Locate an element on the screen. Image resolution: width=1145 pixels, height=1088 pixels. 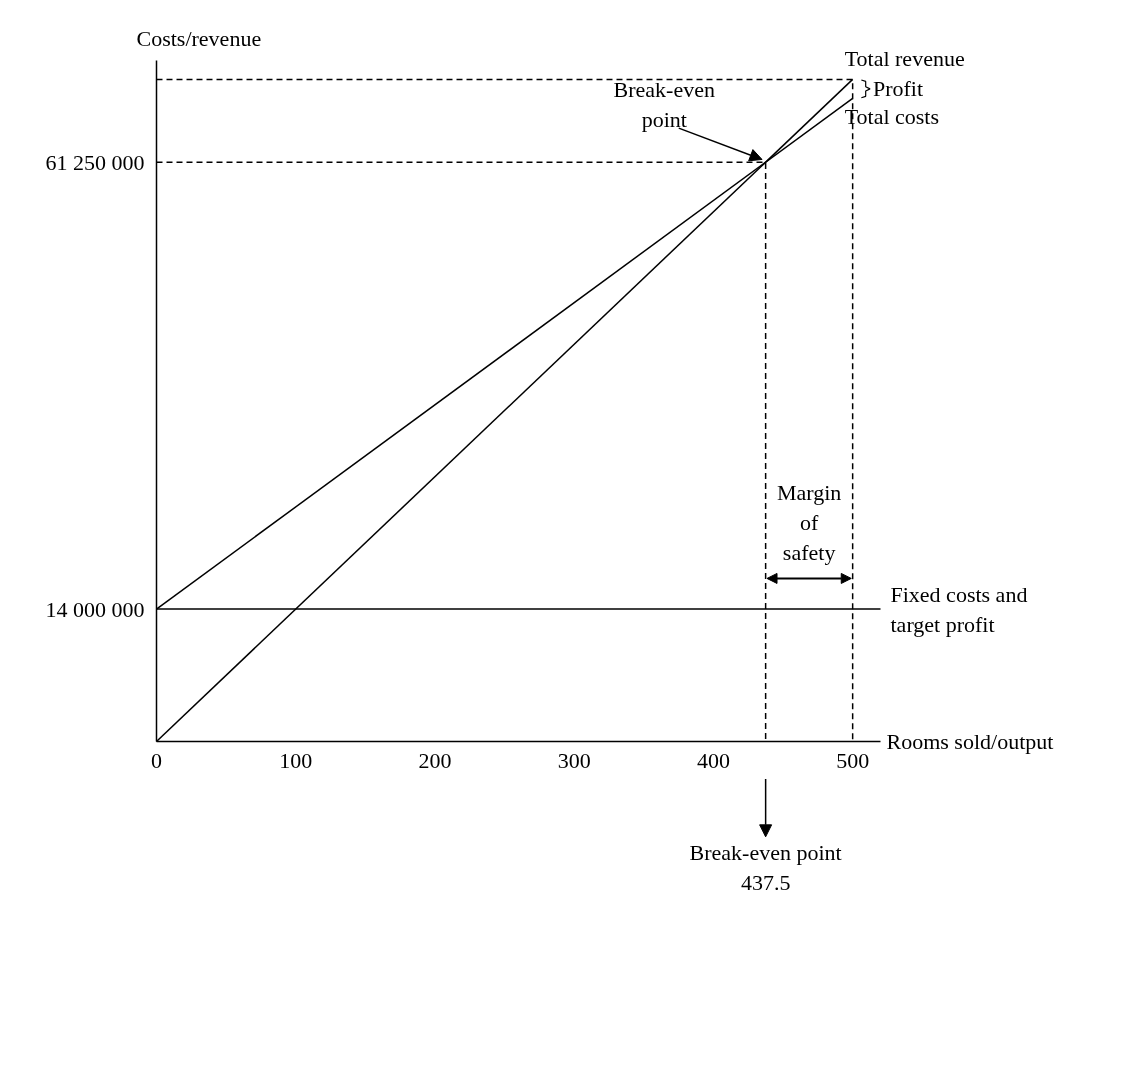
x-tick-label: 500 is located at coordinates (853, 760).